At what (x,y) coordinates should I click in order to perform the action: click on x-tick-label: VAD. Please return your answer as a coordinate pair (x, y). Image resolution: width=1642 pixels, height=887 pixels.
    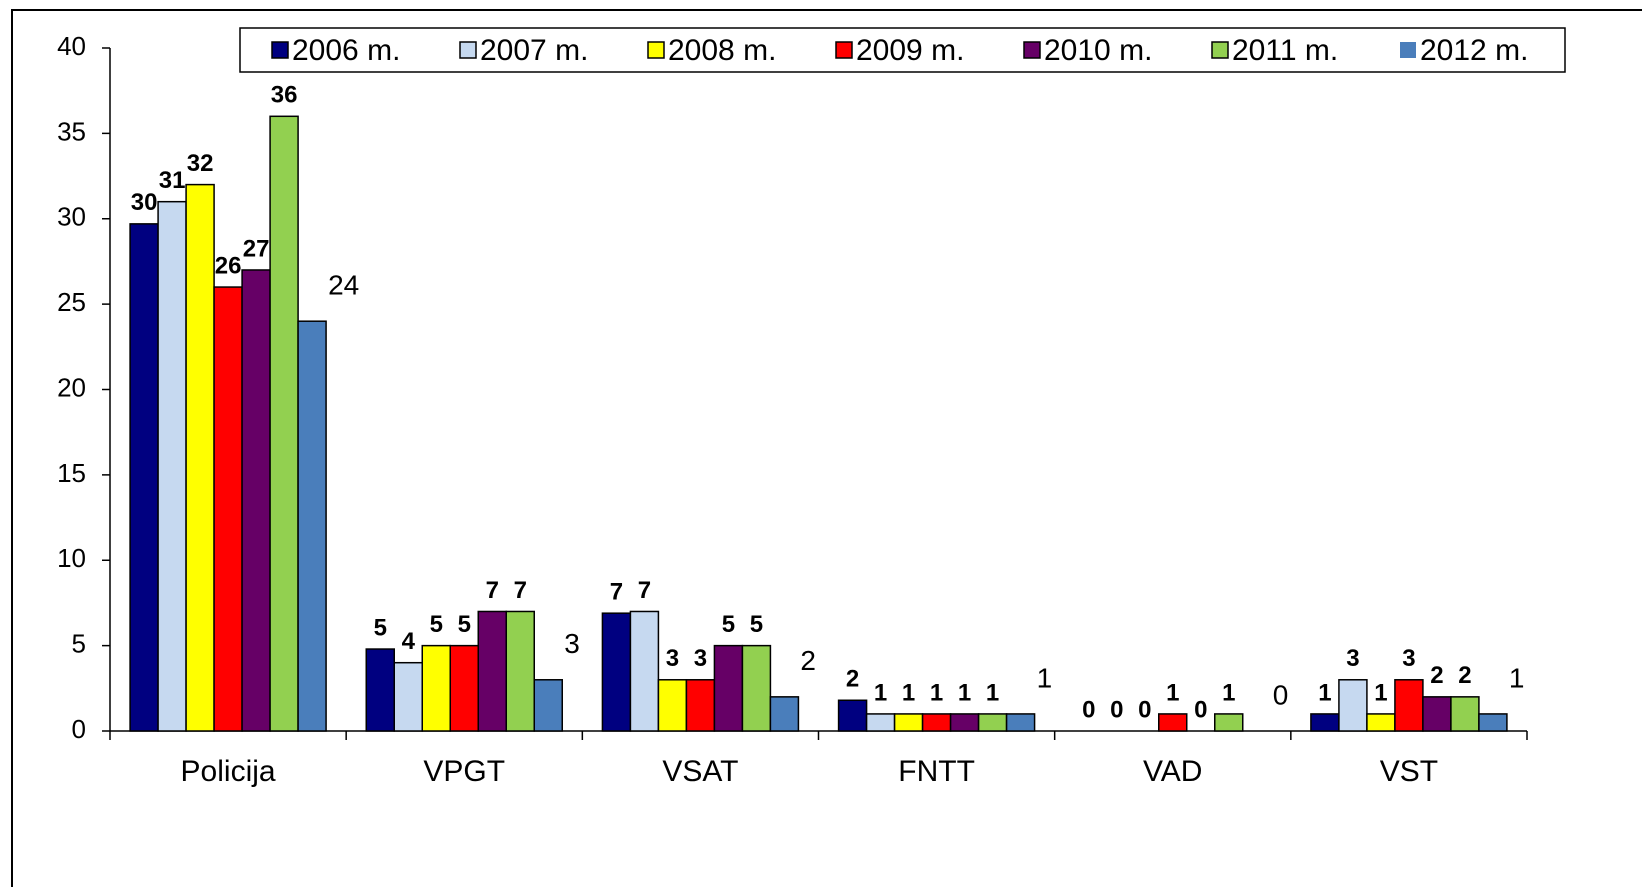
    Looking at the image, I should click on (1172, 771).